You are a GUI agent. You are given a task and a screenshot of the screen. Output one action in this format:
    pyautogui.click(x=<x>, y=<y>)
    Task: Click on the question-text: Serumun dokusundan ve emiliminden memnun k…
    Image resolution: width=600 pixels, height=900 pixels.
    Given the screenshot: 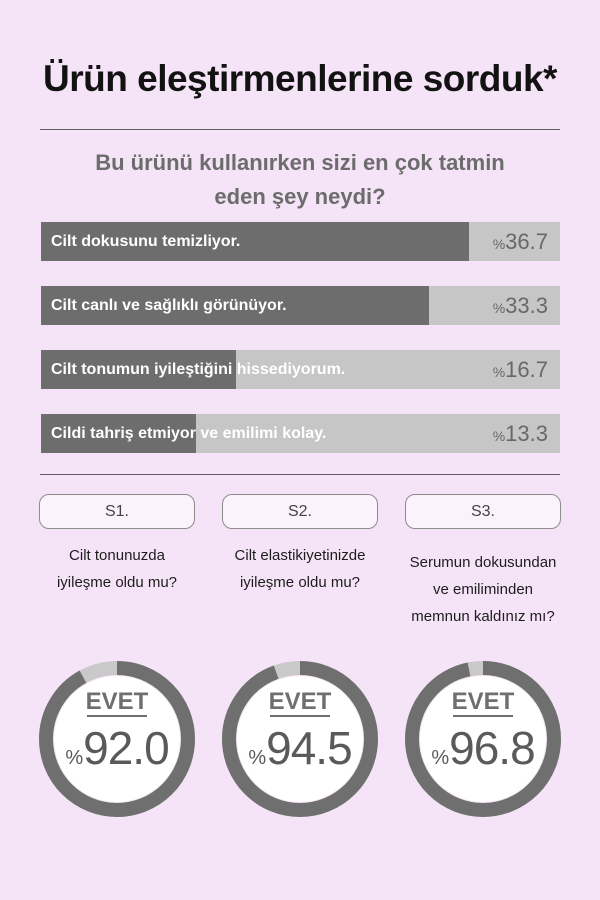 What is the action you would take?
    pyautogui.click(x=483, y=589)
    